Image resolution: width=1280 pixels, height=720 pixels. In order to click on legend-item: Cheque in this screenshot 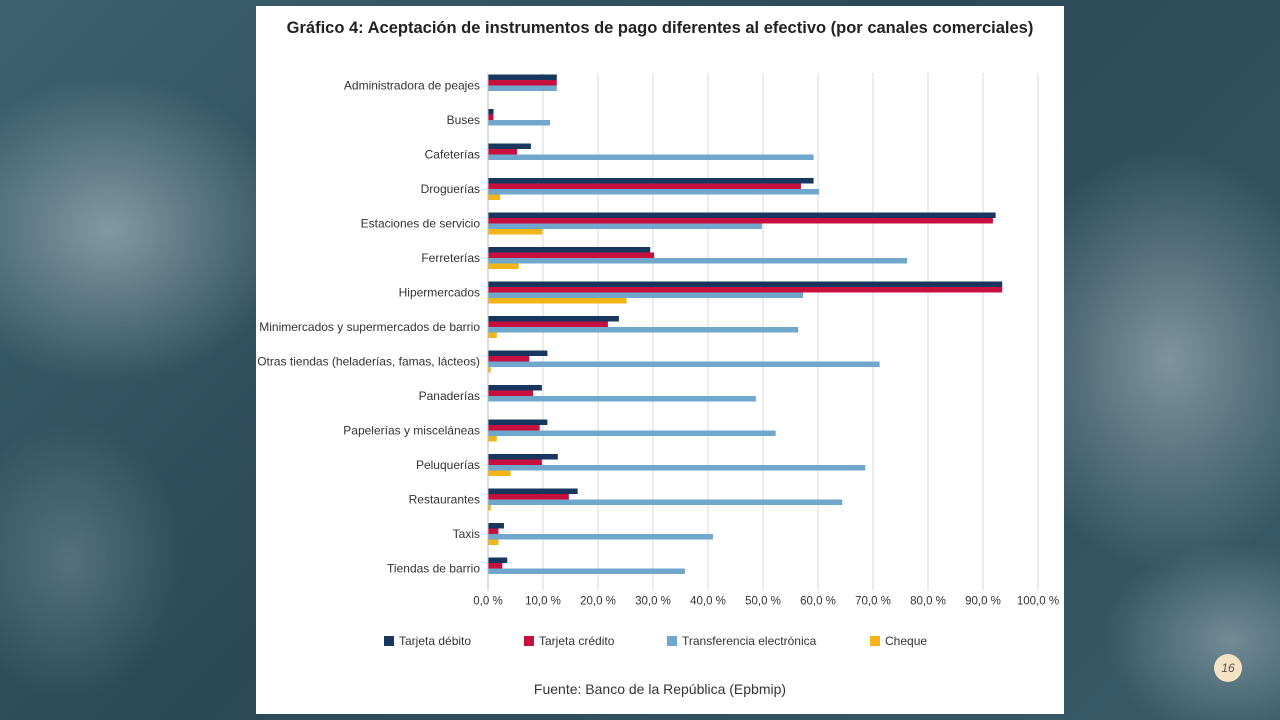, I will do `click(898, 641)`.